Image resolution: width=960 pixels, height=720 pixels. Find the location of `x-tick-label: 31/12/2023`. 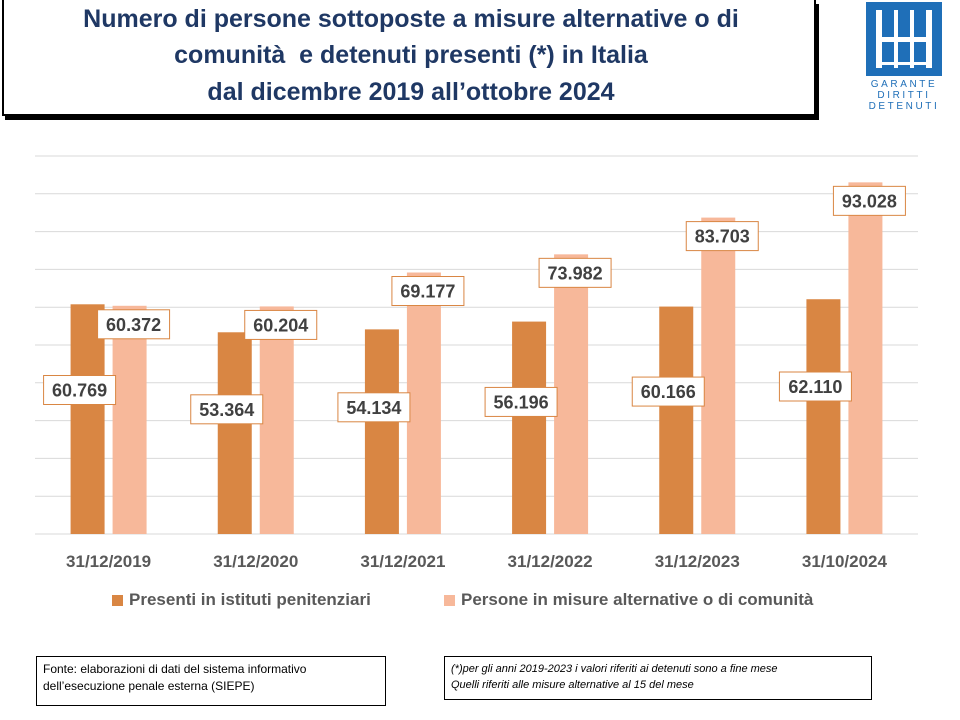

x-tick-label: 31/12/2023 is located at coordinates (697, 561).